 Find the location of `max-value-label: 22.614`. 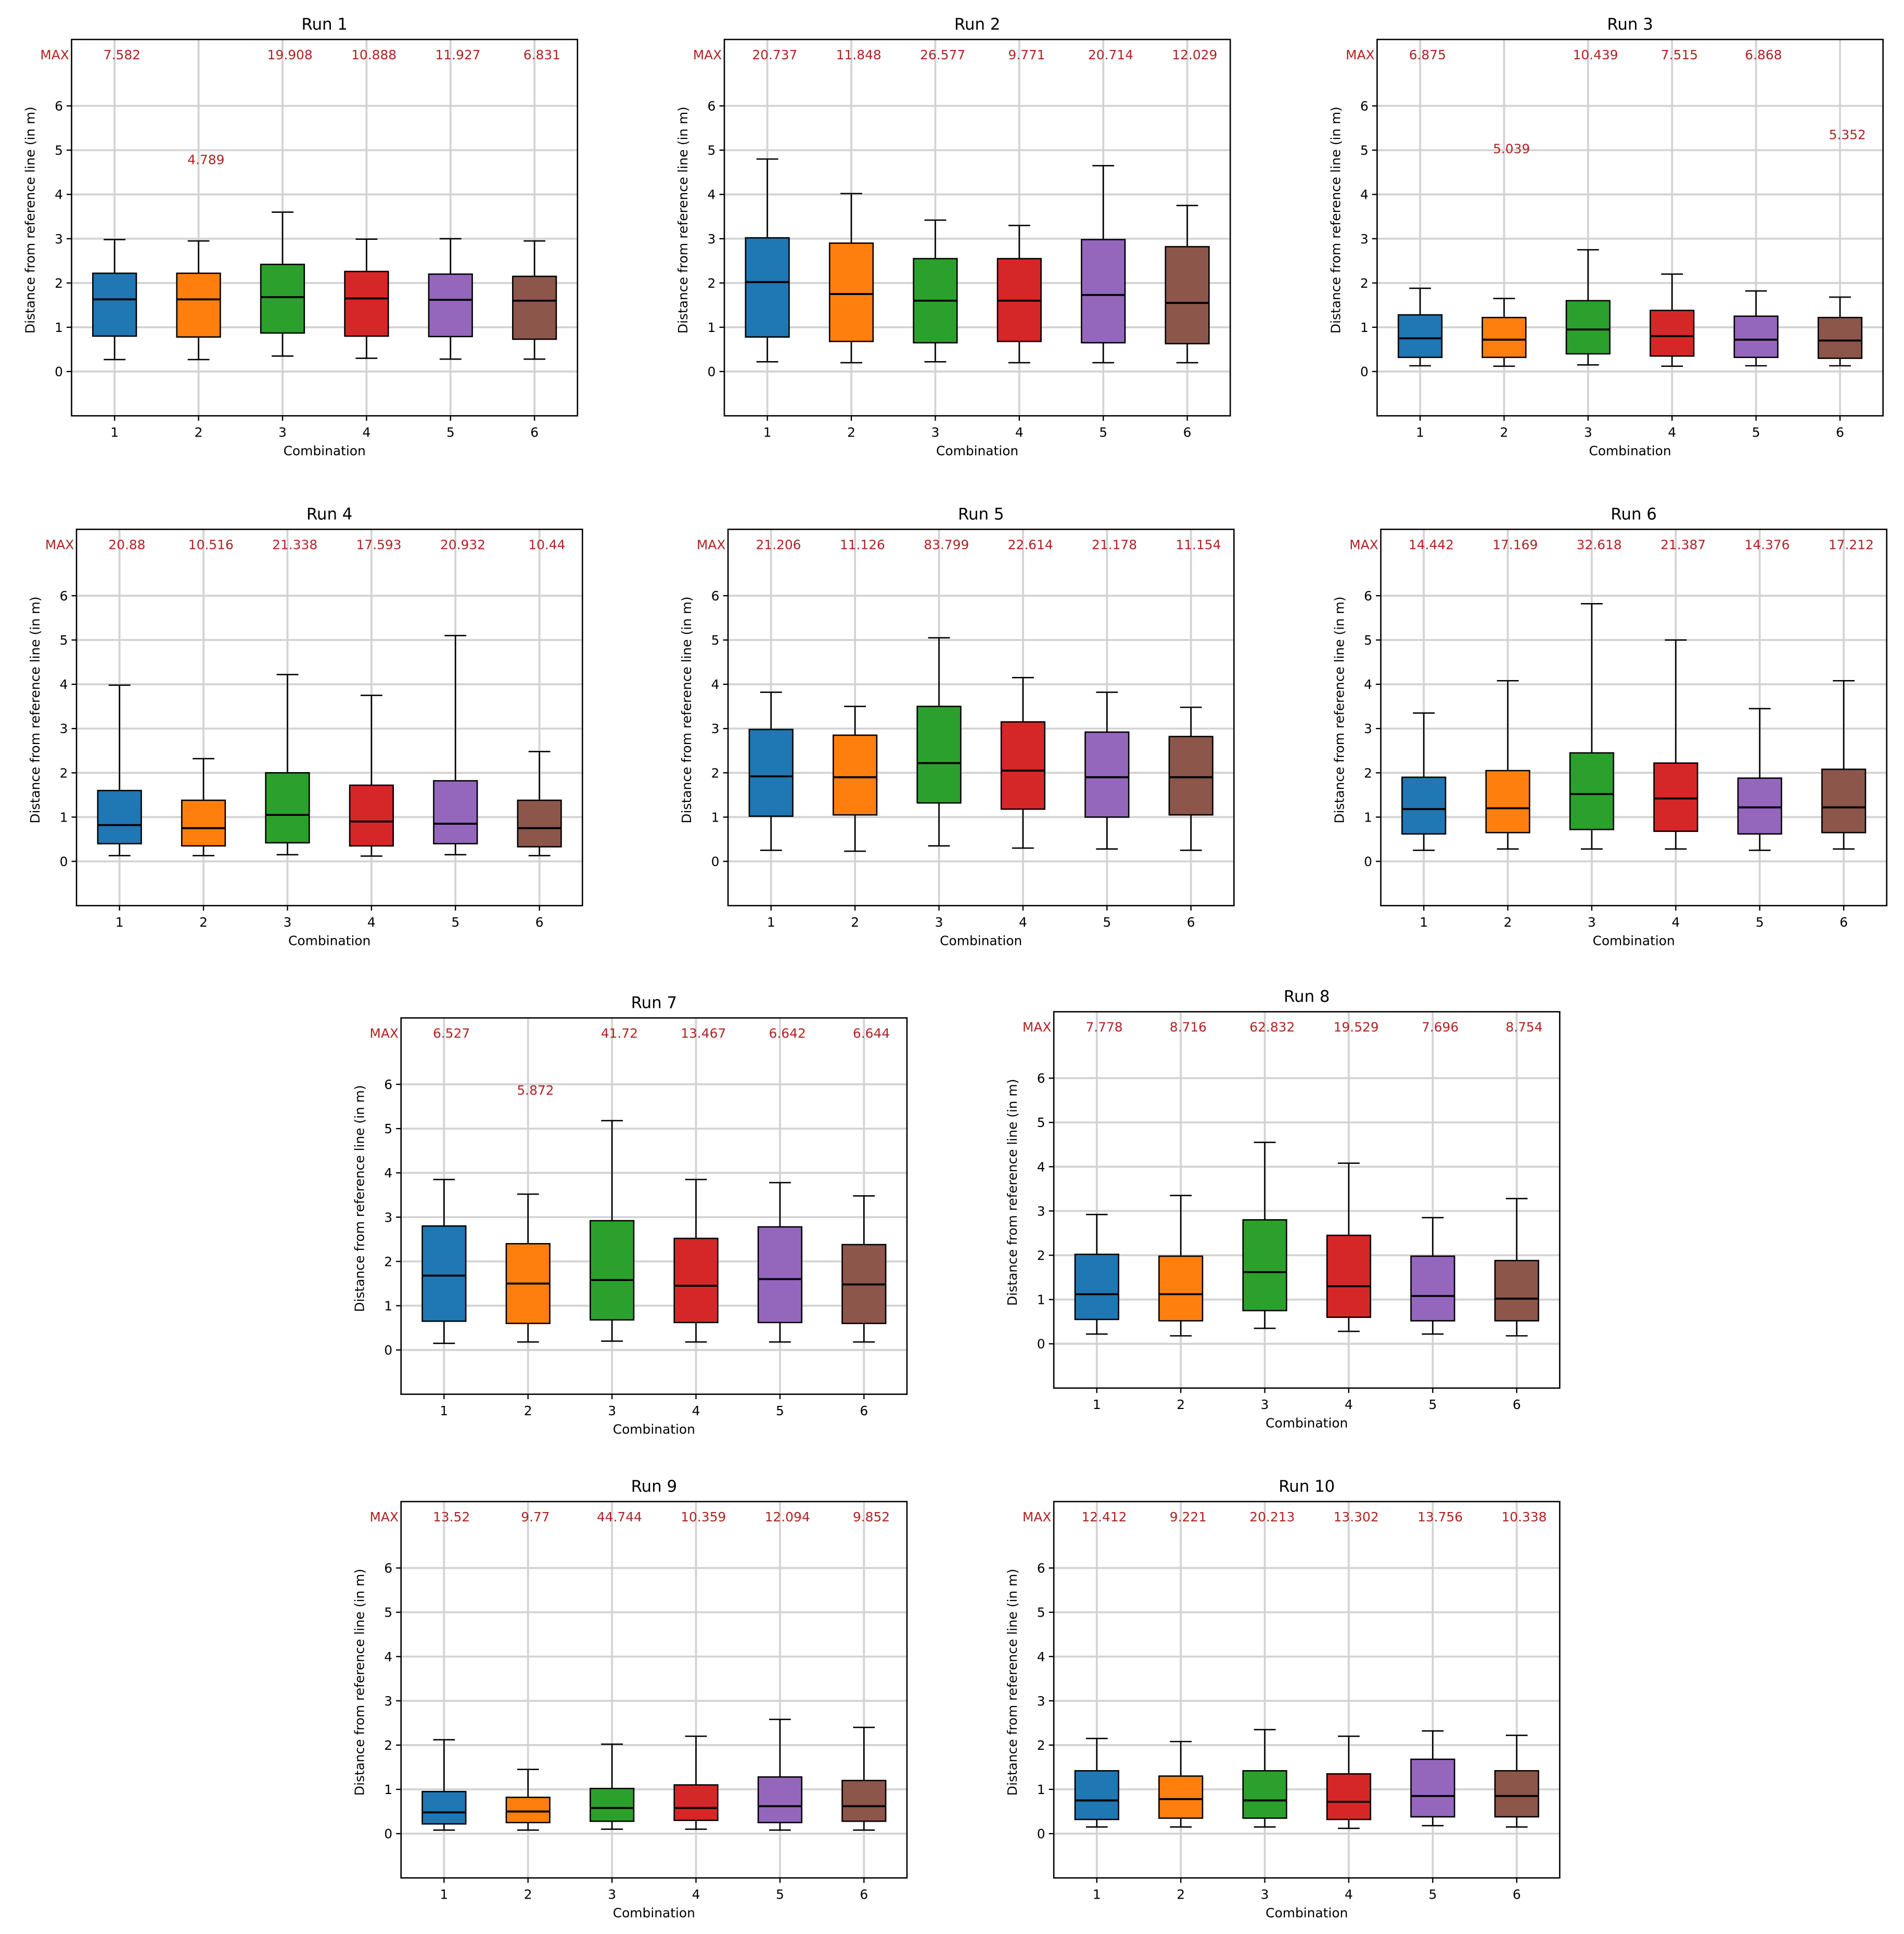

max-value-label: 22.614 is located at coordinates (1030, 544).